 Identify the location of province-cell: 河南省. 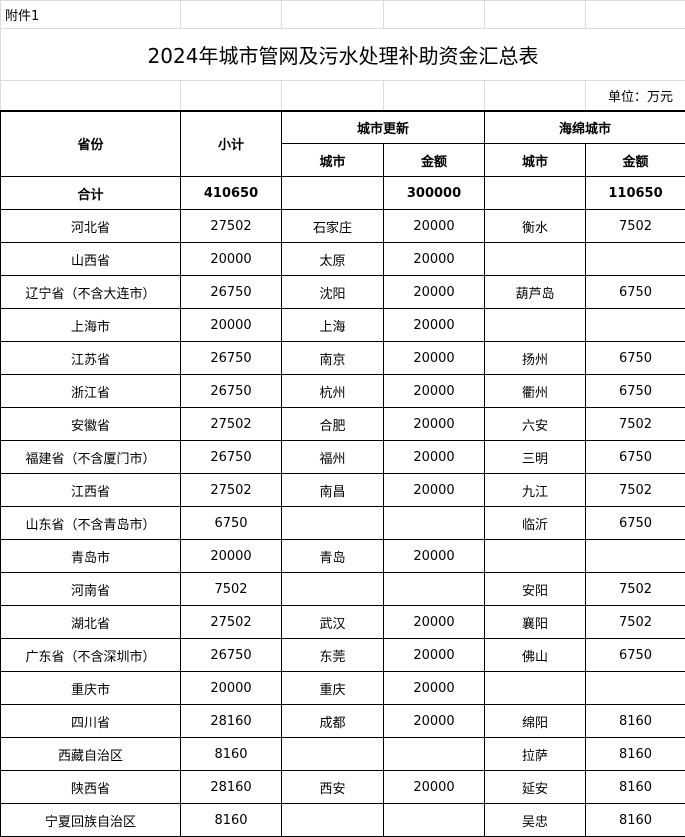
(90, 589).